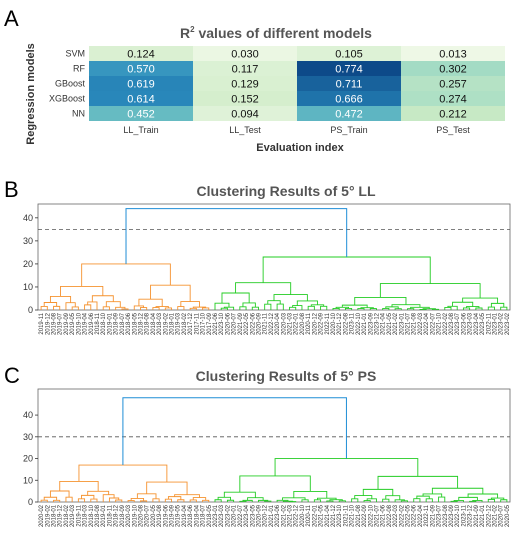 This screenshot has width=526, height=549. Describe the element at coordinates (245, 130) in the screenshot. I see `heatmap-column-label: LL_Test` at that location.